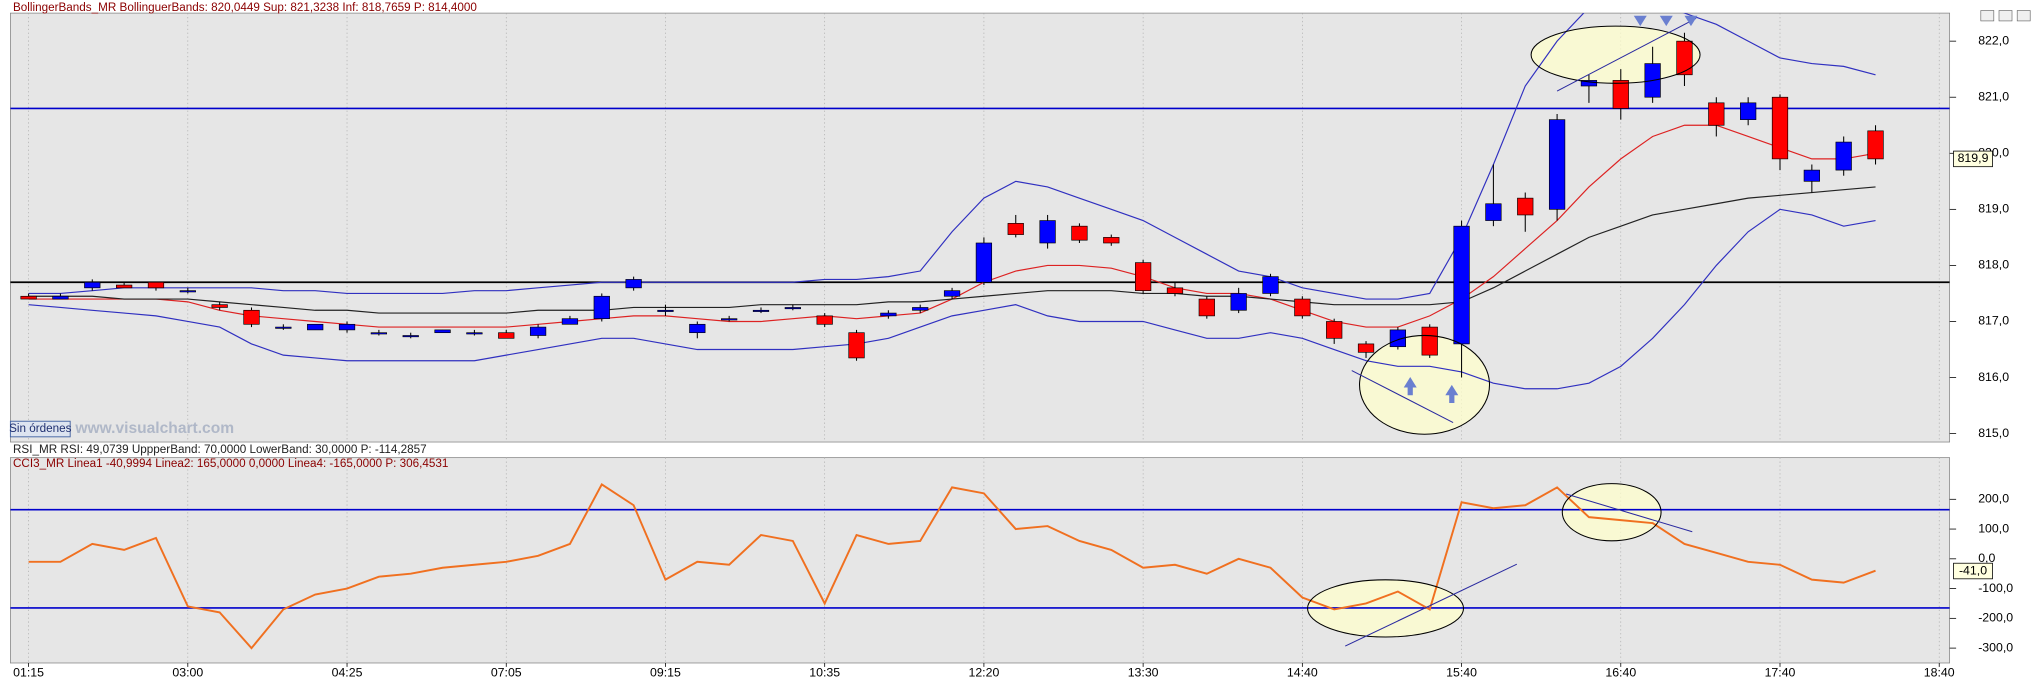 The image size is (2038, 685). Describe the element at coordinates (1993, 209) in the screenshot. I see `y-tick-label: 819,0` at that location.